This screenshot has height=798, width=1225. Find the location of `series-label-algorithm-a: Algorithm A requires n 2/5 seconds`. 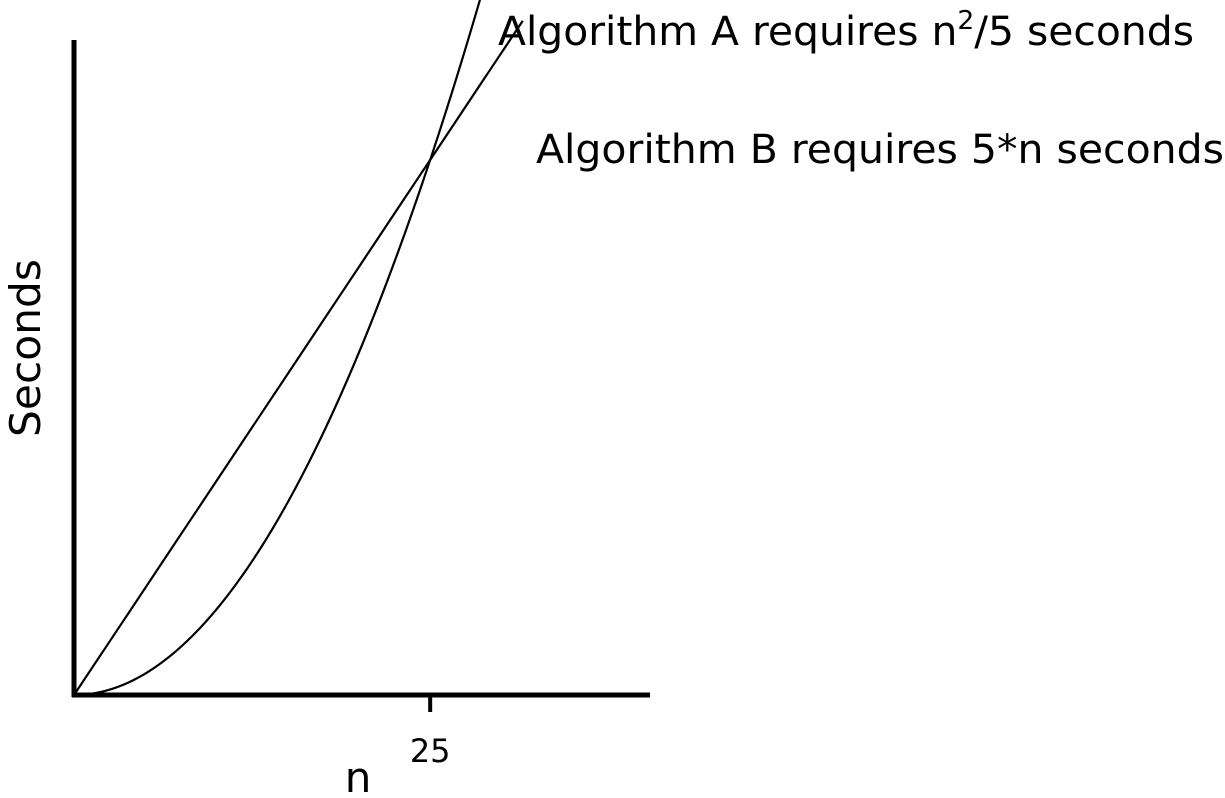

series-label-algorithm-a: Algorithm A requires n 2/5 seconds is located at coordinates (846, 30).